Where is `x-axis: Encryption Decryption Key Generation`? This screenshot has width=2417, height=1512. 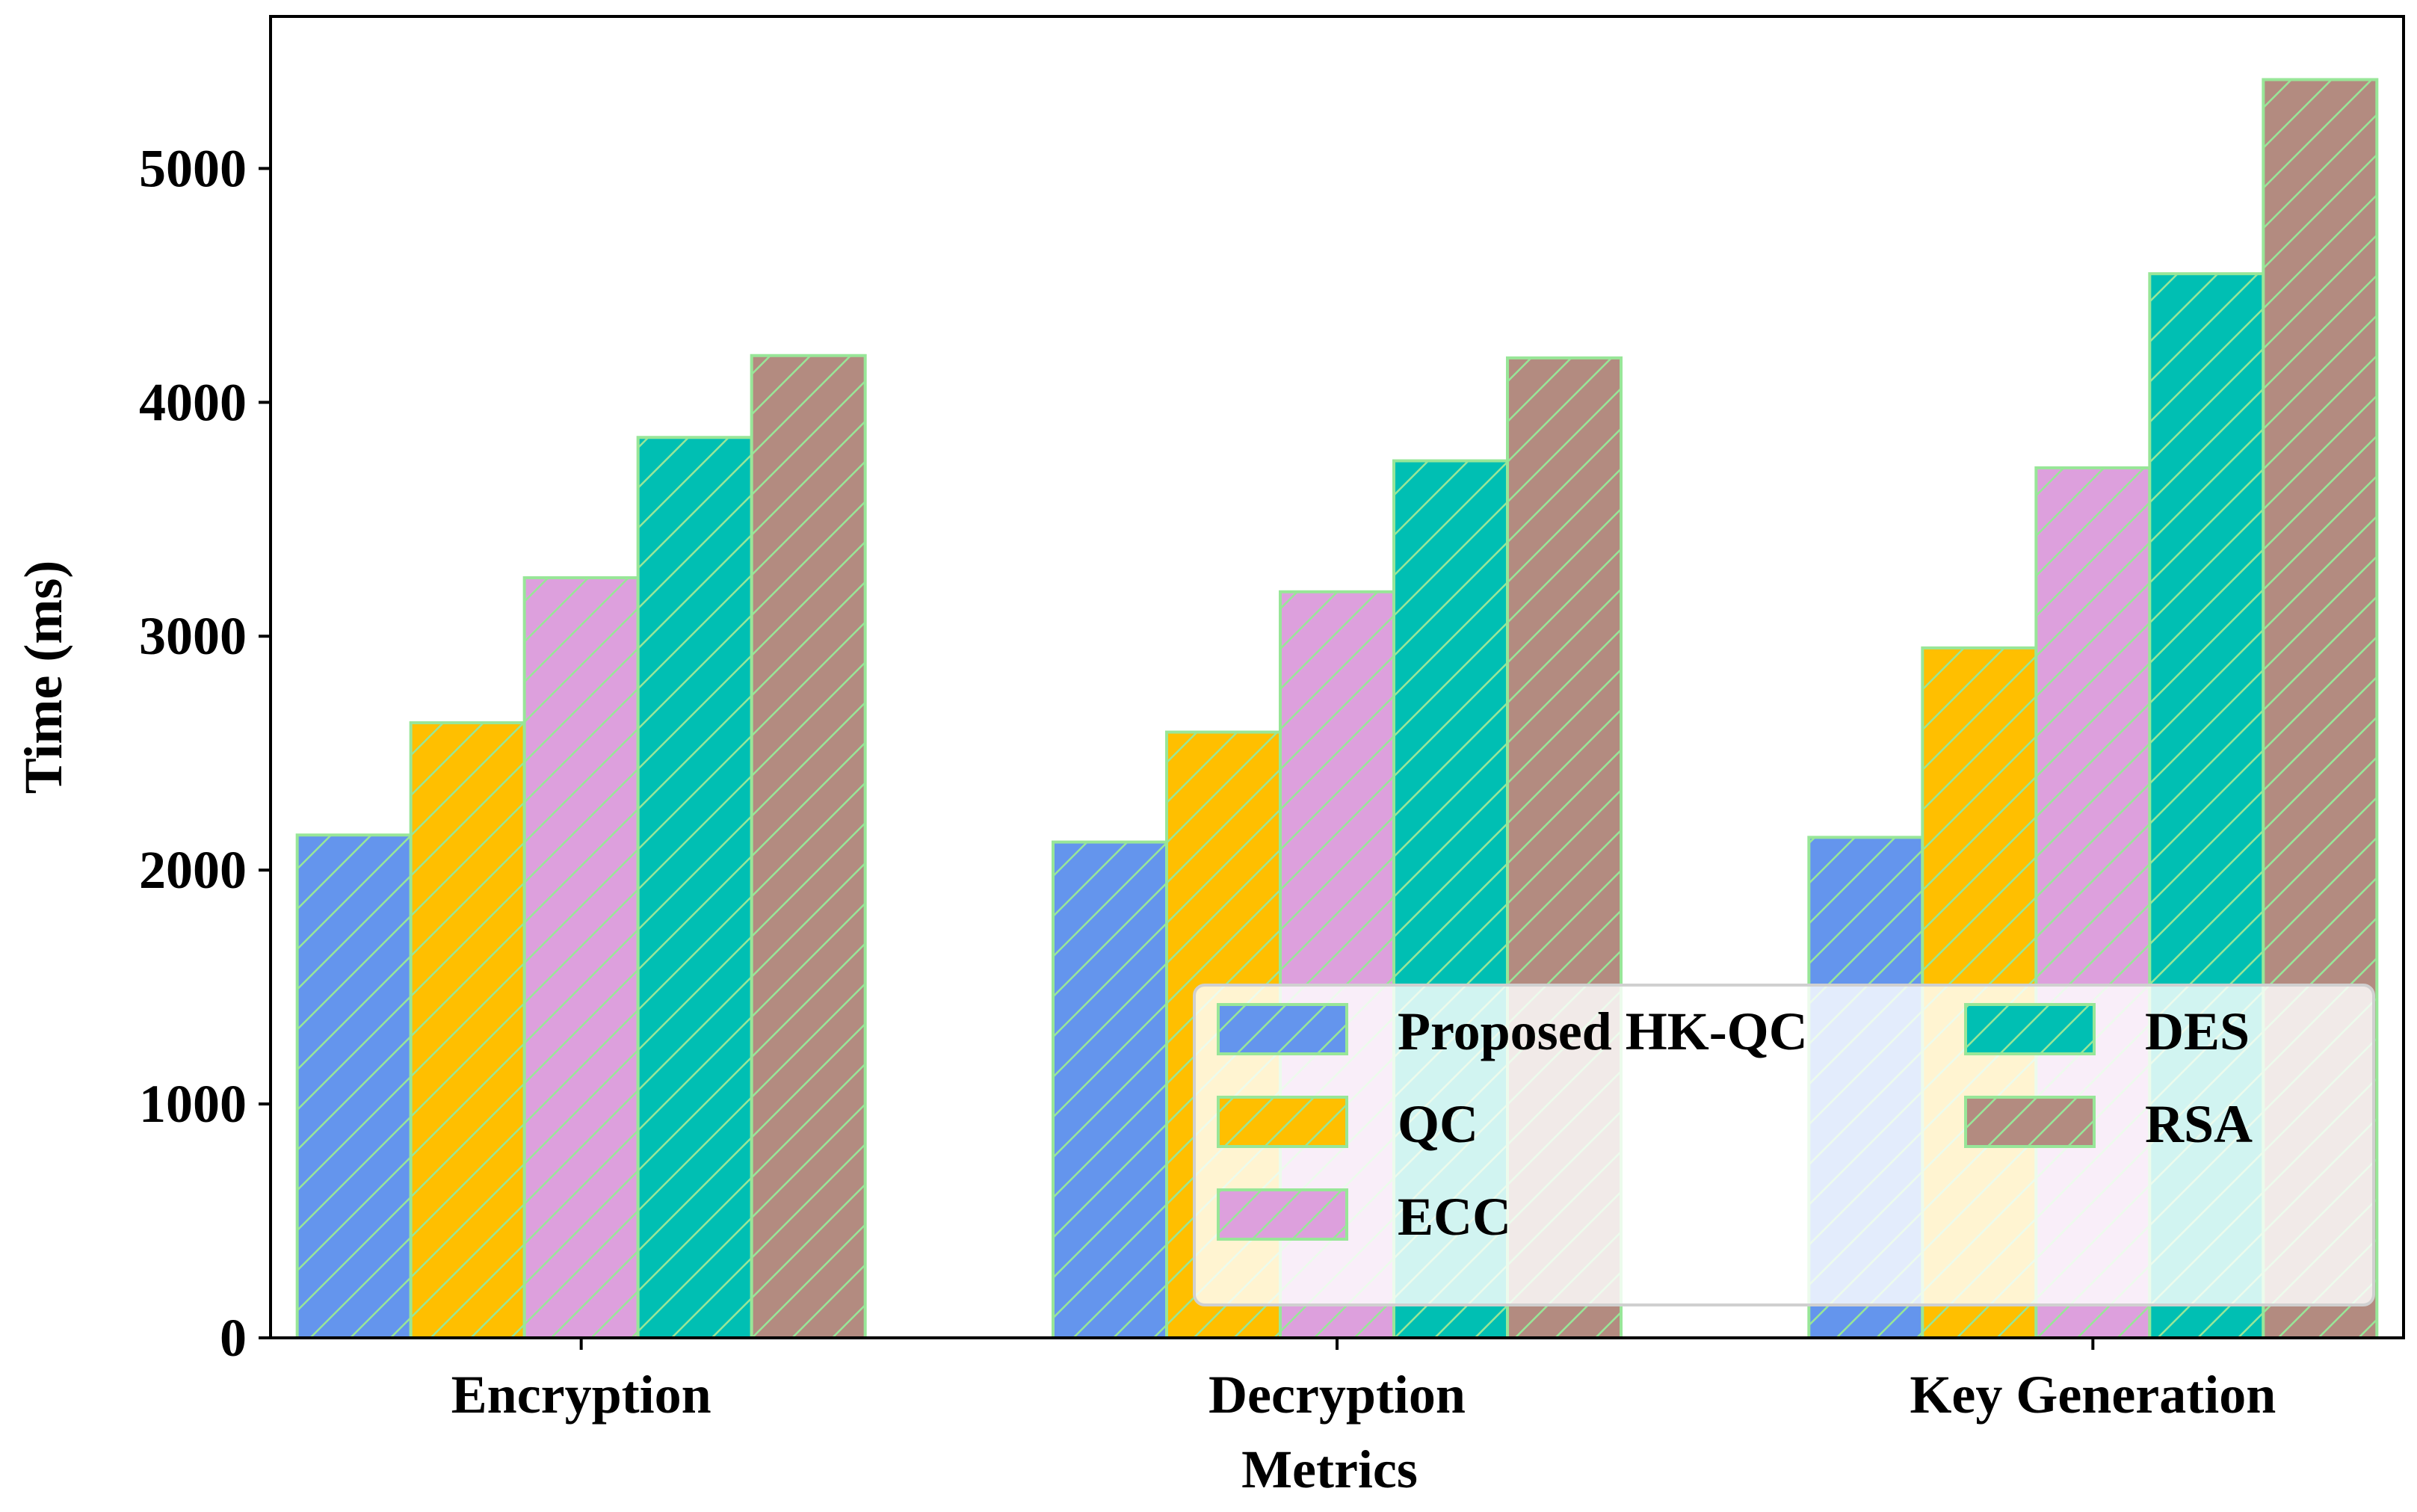 x-axis: Encryption Decryption Key Generation is located at coordinates (1363, 1382).